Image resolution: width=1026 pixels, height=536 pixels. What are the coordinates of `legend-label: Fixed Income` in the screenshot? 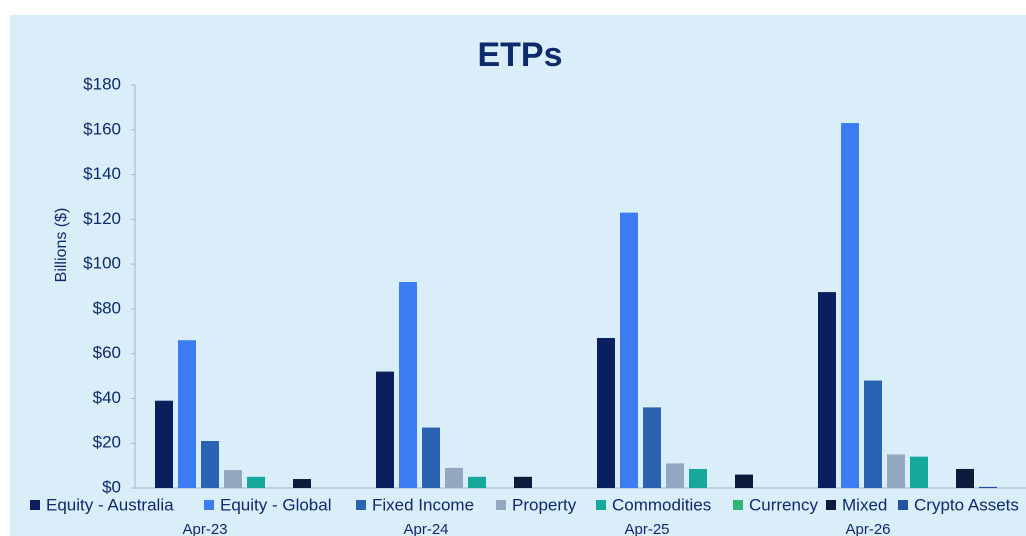 It's located at (423, 504).